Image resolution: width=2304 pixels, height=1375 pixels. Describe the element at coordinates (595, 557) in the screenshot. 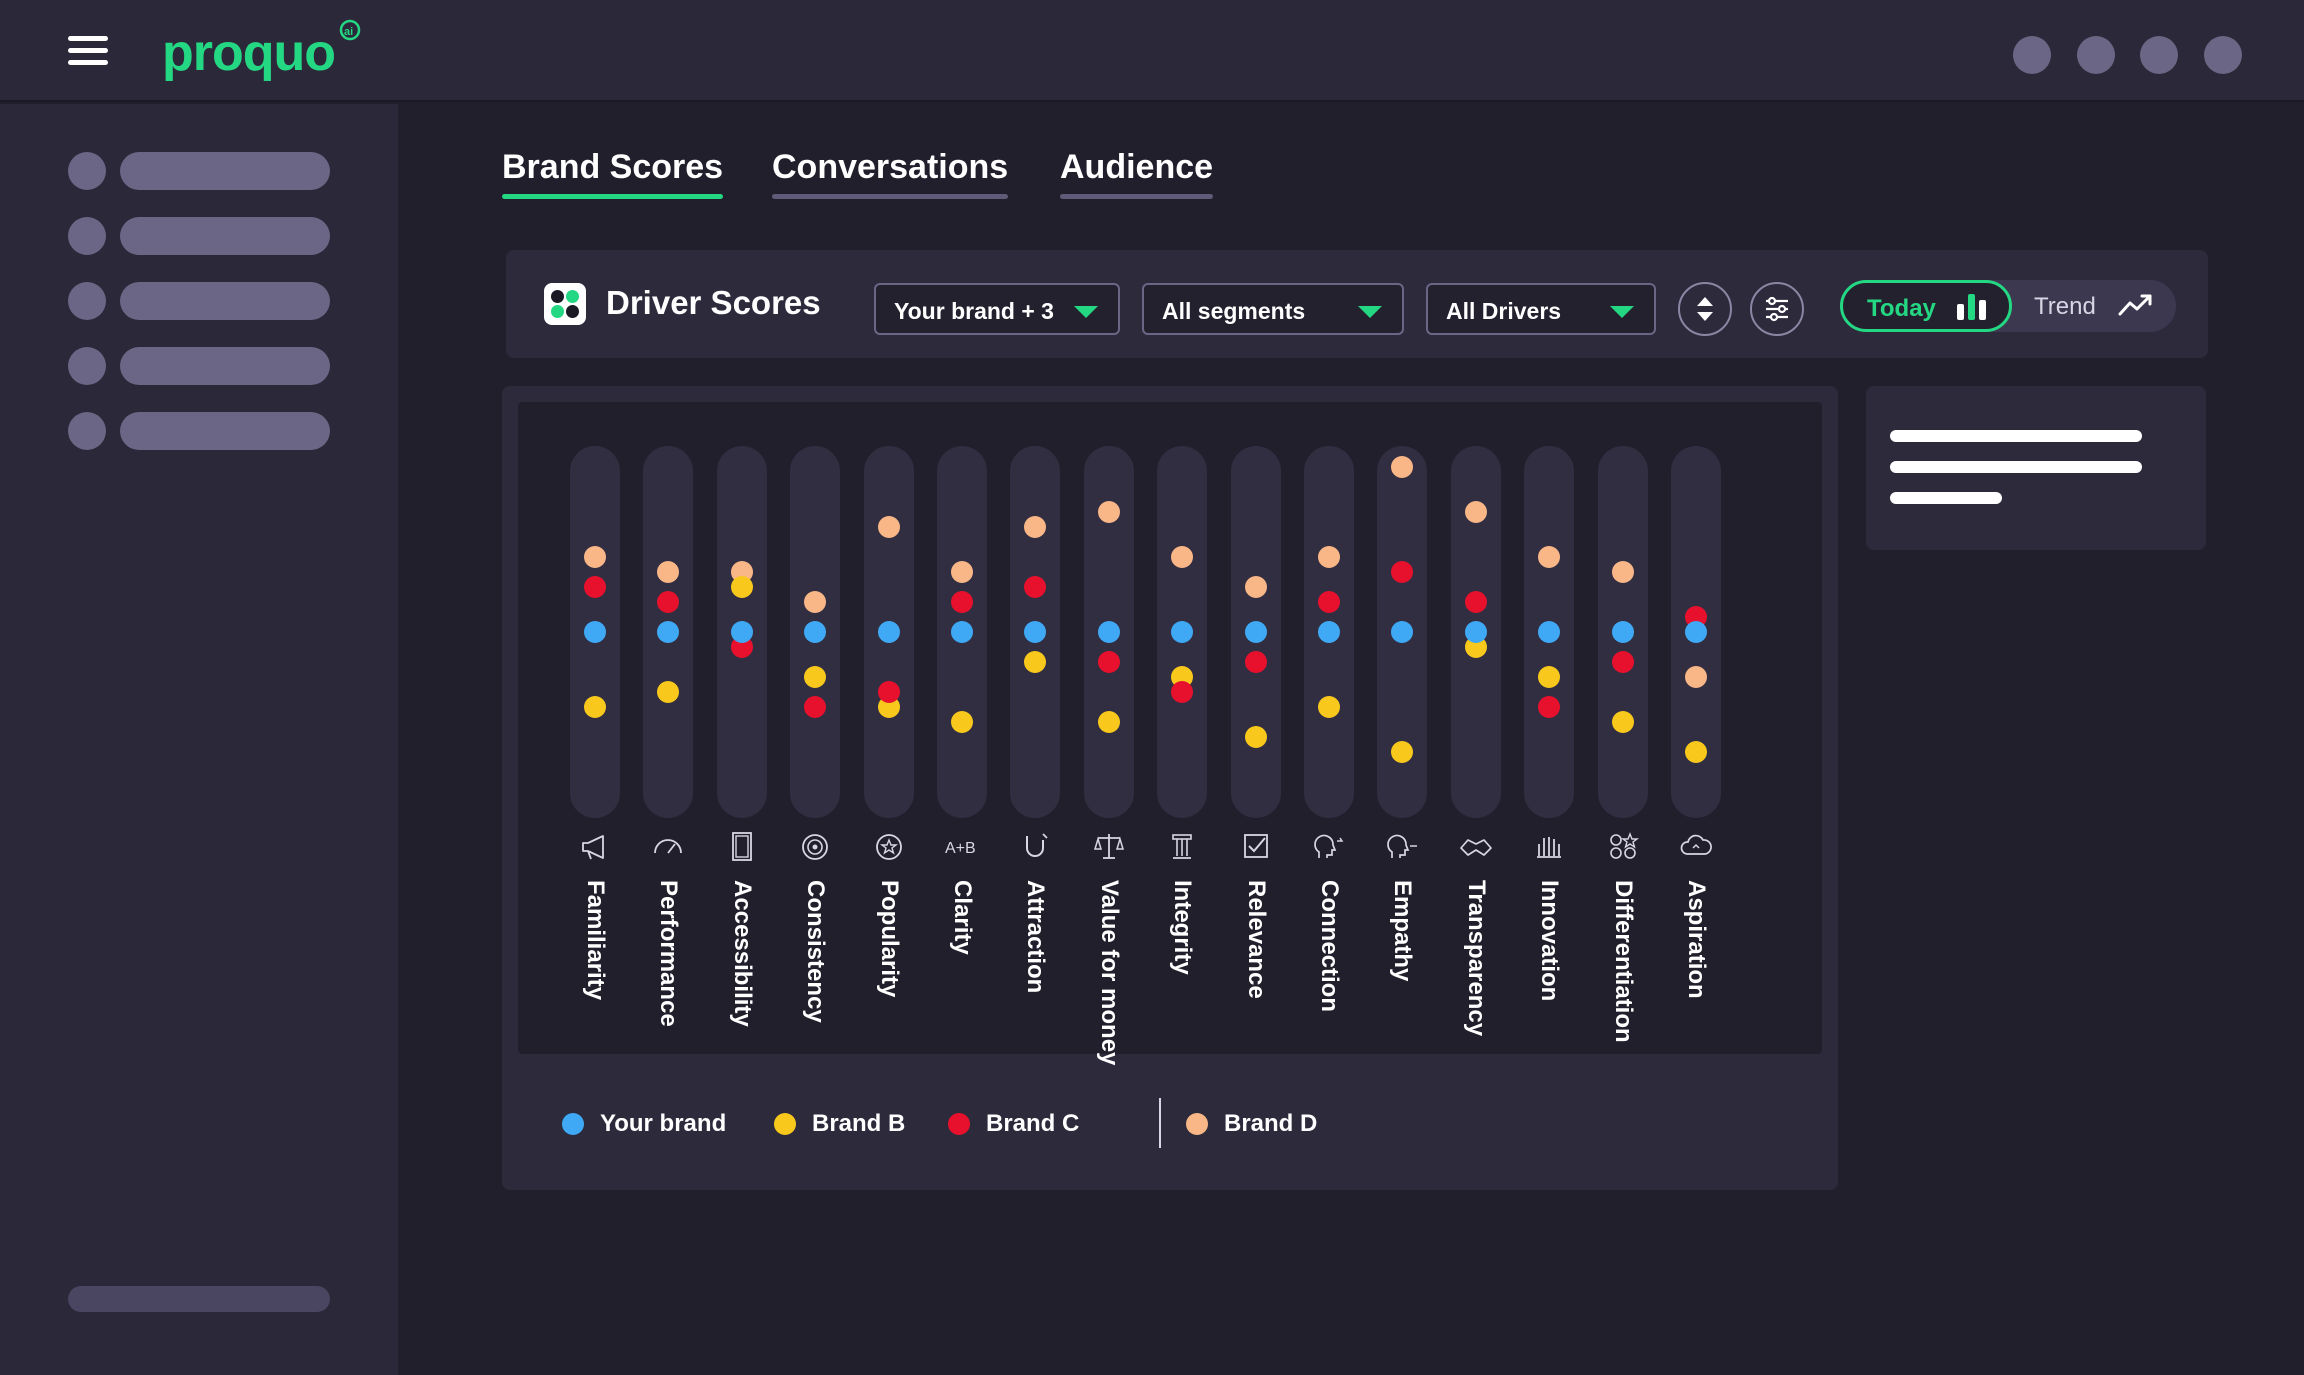

I see `score-dot-brand-d-familiarity` at that location.